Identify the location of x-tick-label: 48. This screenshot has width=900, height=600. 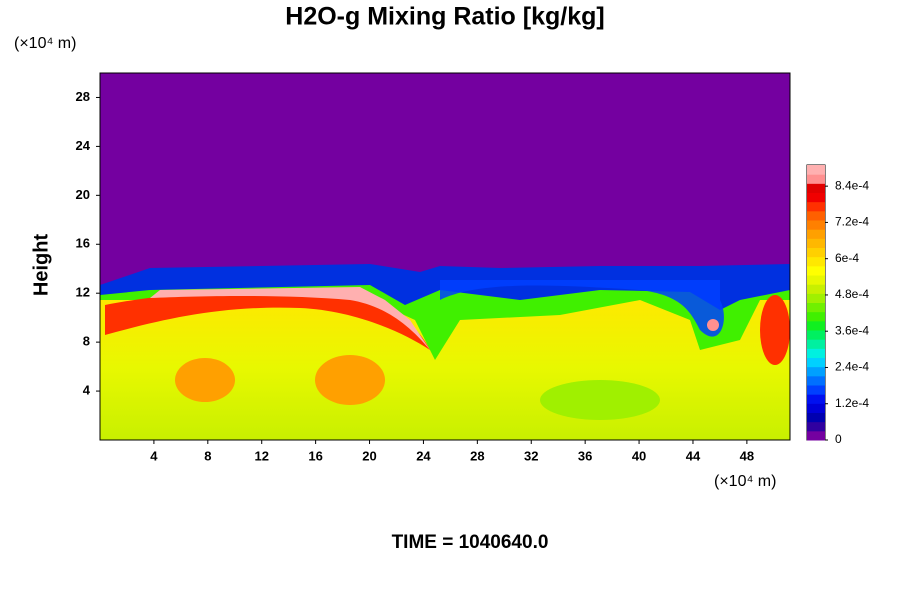
(747, 455).